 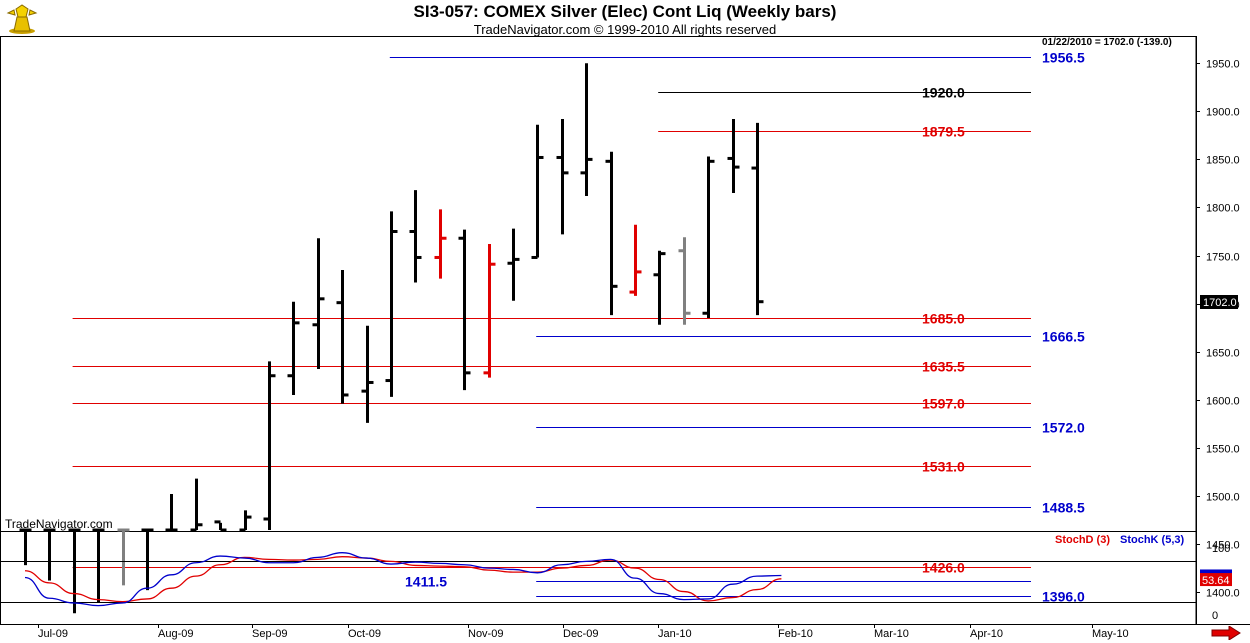 What do you see at coordinates (364, 634) in the screenshot?
I see `time-tick-label: Oct-09` at bounding box center [364, 634].